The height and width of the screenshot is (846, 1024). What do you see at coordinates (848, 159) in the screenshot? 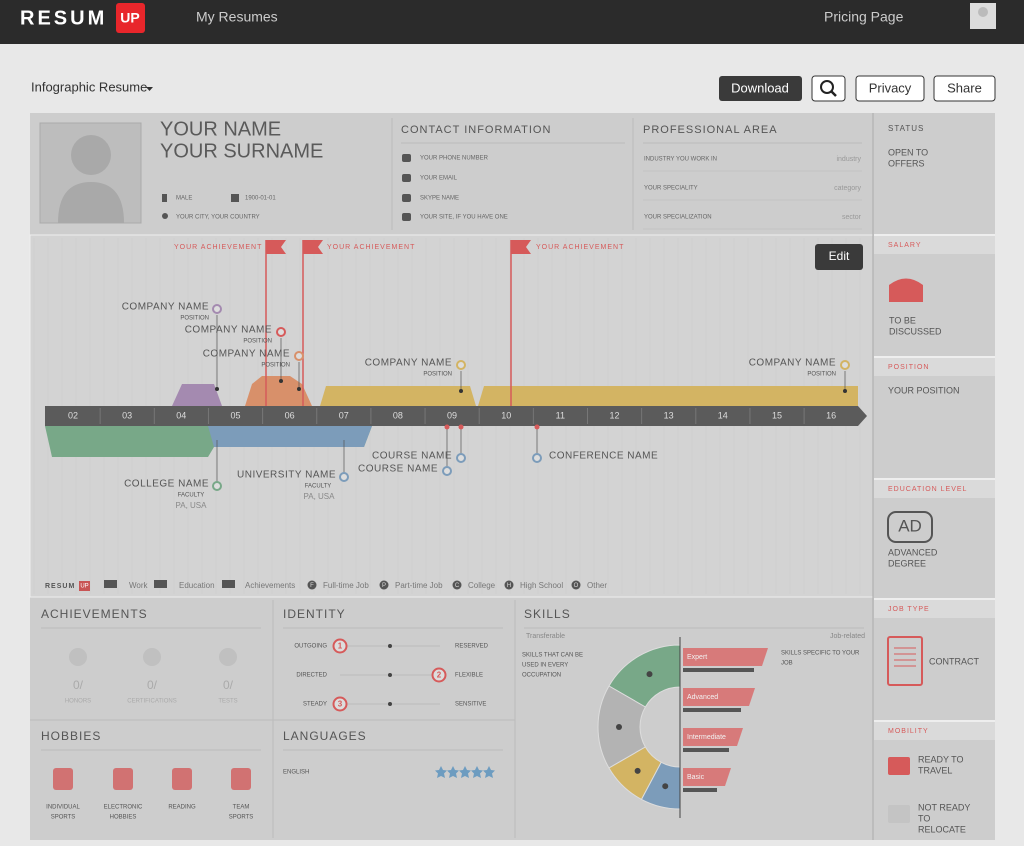
I see `label: industry` at bounding box center [848, 159].